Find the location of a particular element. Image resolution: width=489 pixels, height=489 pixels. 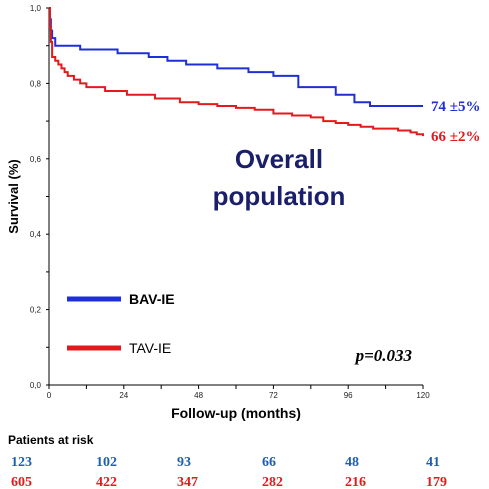

end-survival-label-tav-ie: 66 ±2% is located at coordinates (455, 137).